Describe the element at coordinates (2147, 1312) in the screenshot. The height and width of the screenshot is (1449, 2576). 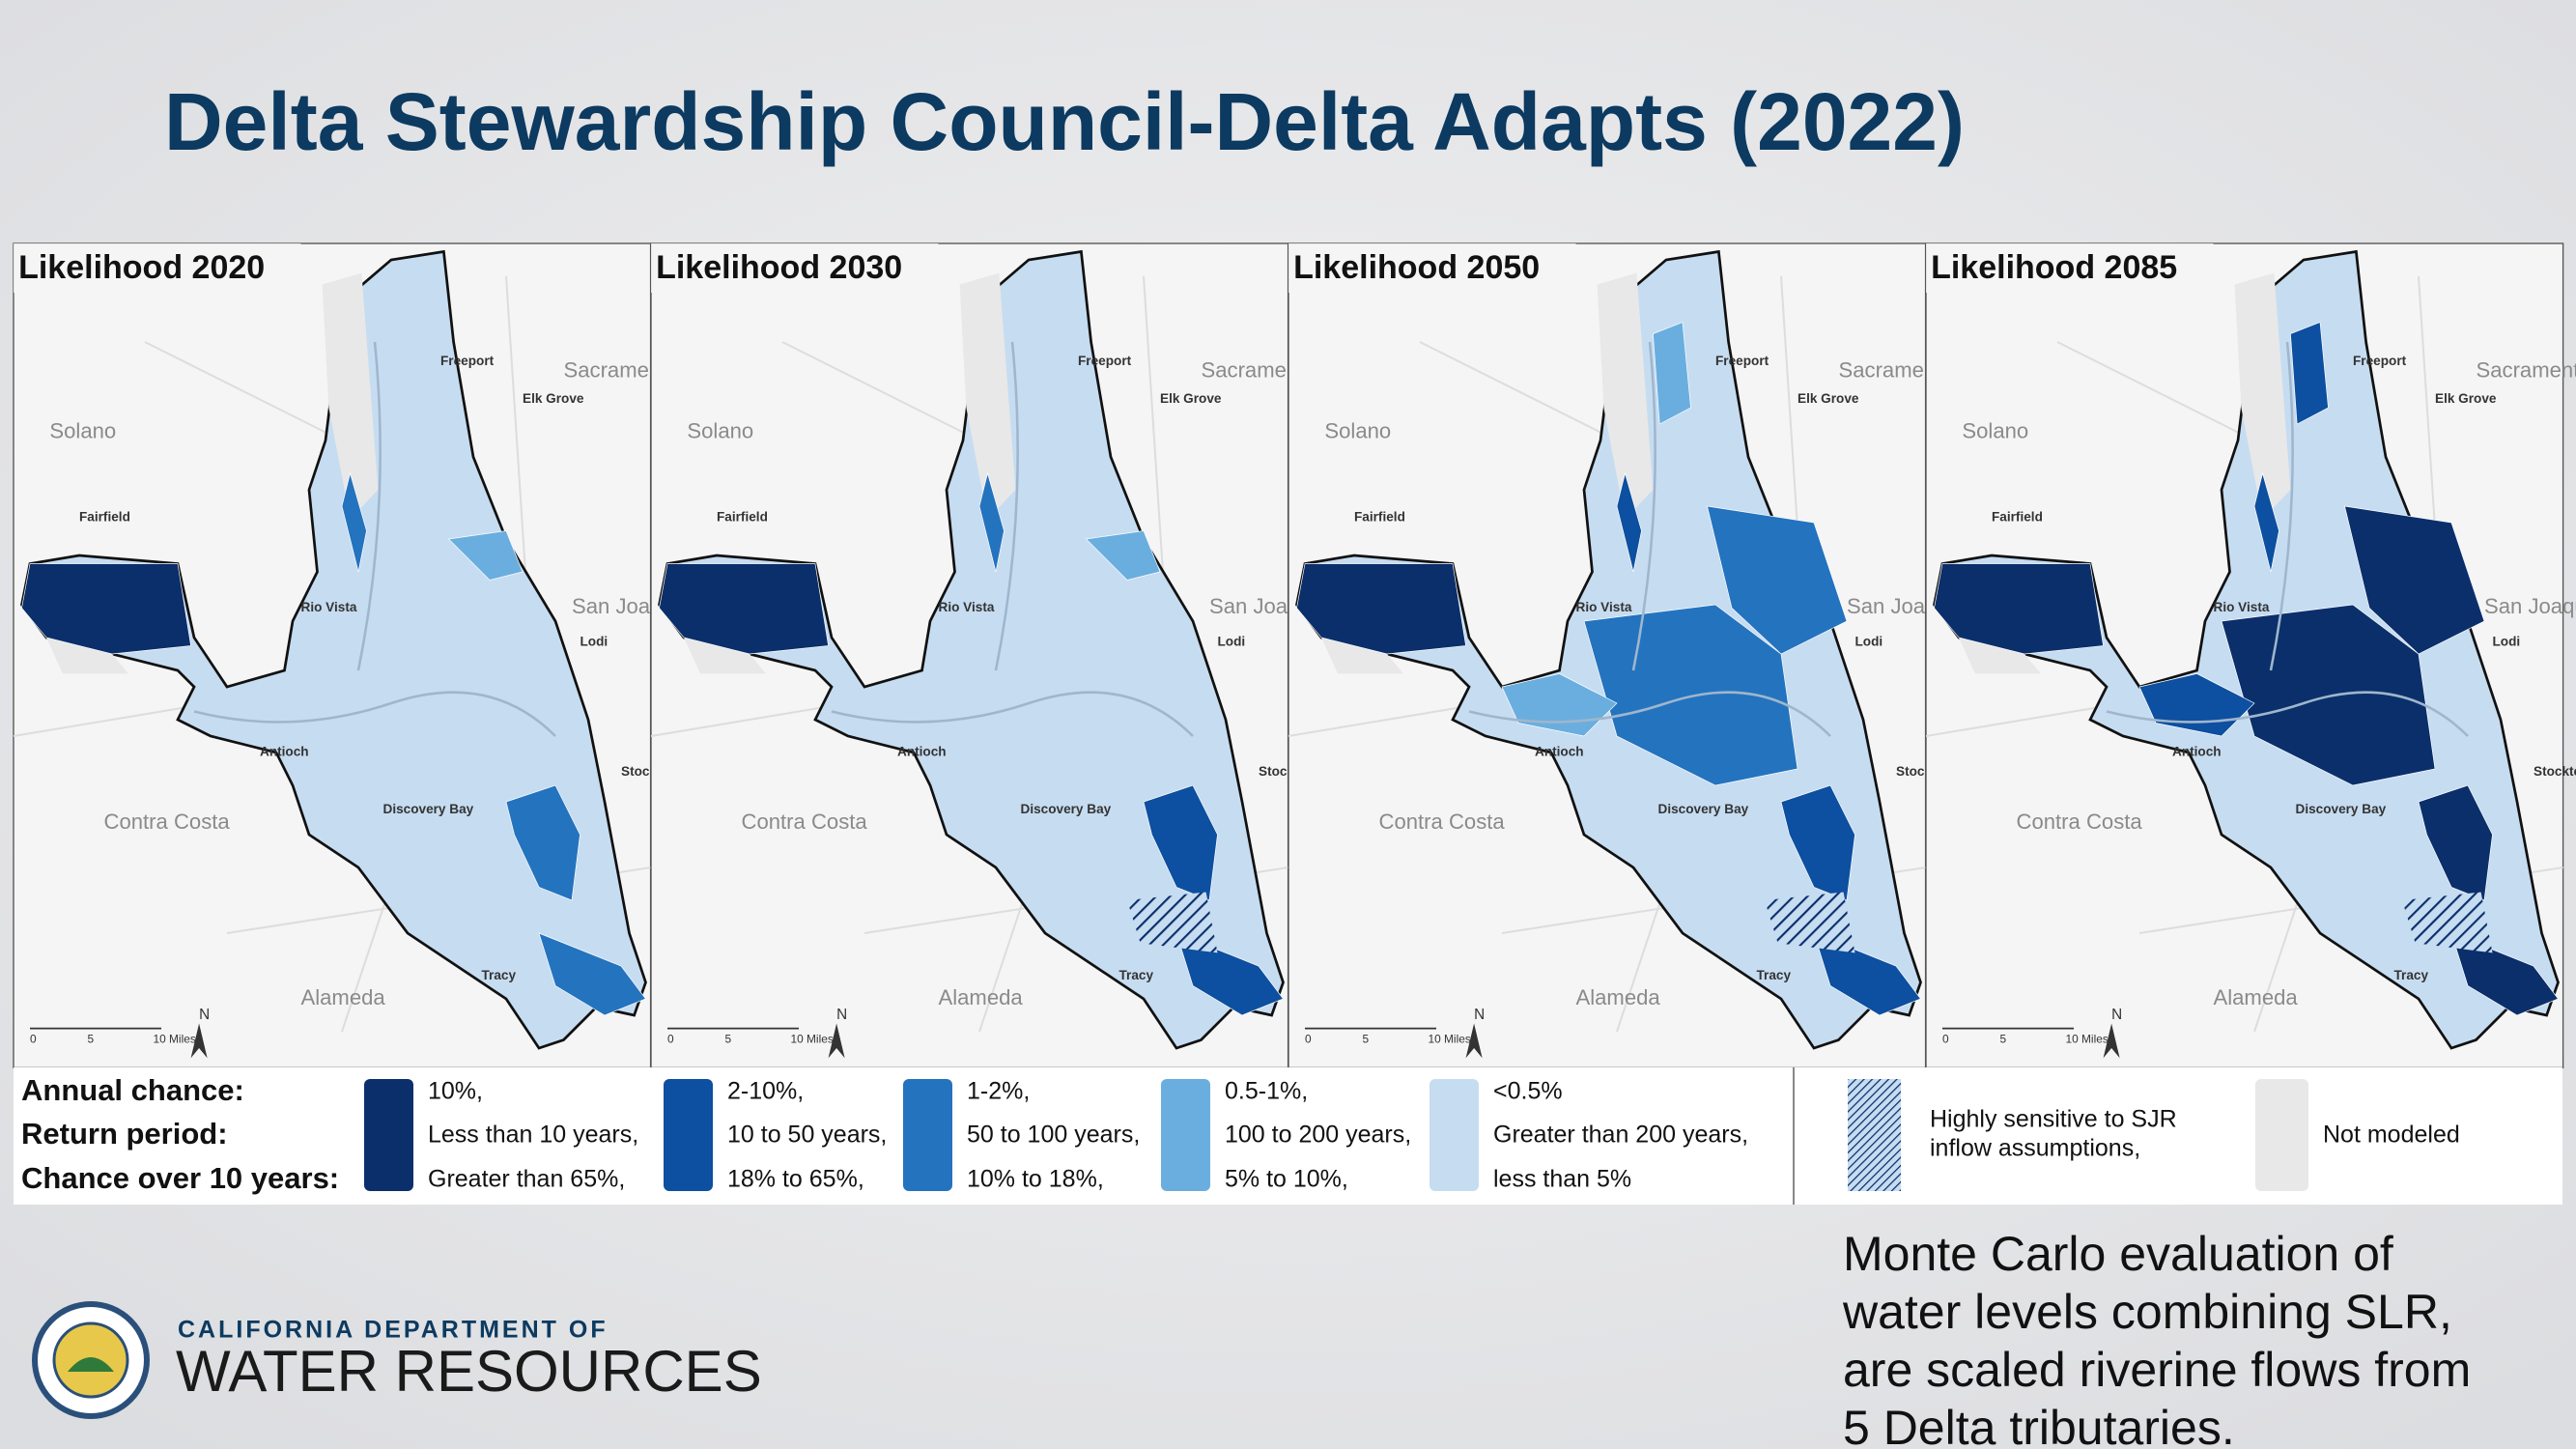
I see `note-line: water levels combining SLR,` at that location.